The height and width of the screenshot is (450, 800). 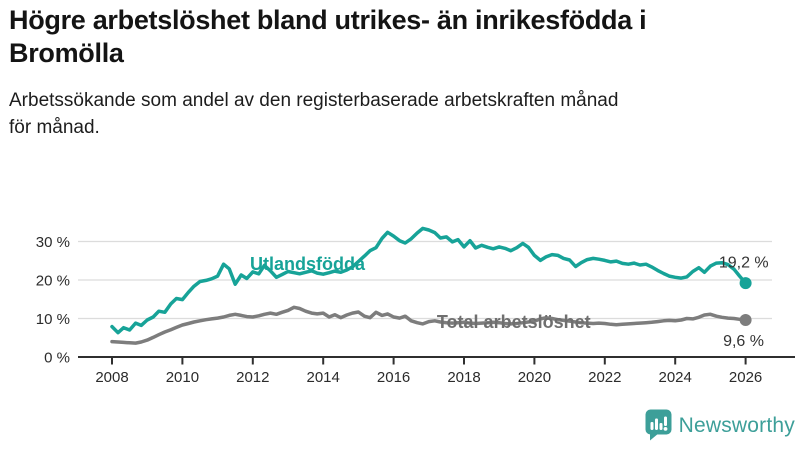 What do you see at coordinates (53, 281) in the screenshot?
I see `y-tick-label: 20 %` at bounding box center [53, 281].